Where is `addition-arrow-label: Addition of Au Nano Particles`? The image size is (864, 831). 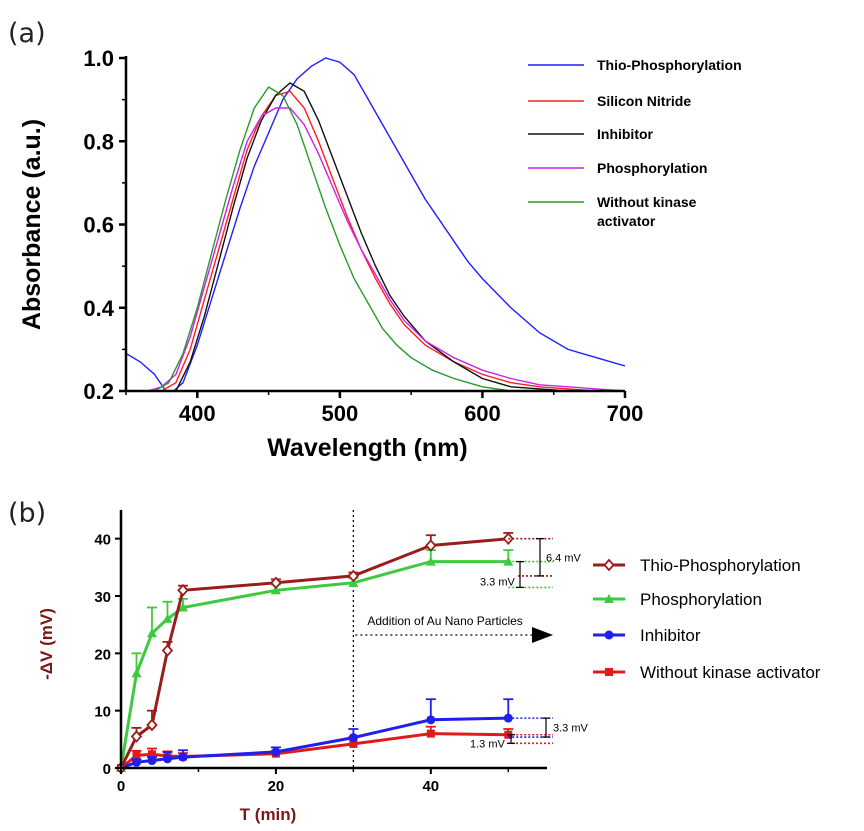
addition-arrow-label: Addition of Au Nano Particles is located at coordinates (444, 621).